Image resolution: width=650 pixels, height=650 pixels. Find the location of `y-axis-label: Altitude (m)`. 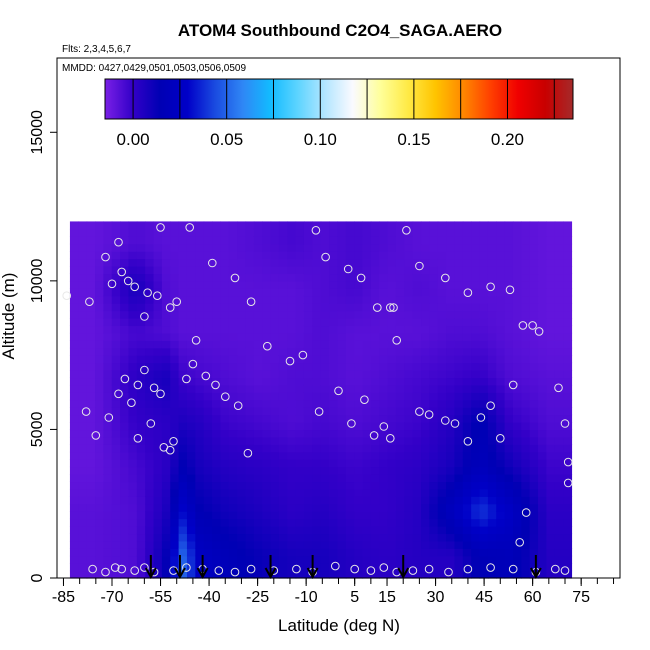

y-axis-label: Altitude (m) is located at coordinates (9, 316).